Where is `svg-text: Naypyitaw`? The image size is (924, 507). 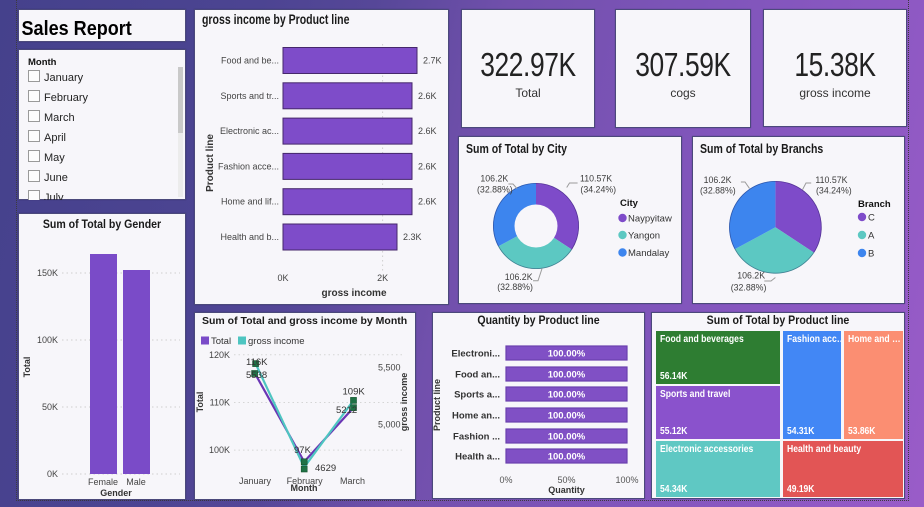 svg-text: Naypyitaw is located at coordinates (650, 219).